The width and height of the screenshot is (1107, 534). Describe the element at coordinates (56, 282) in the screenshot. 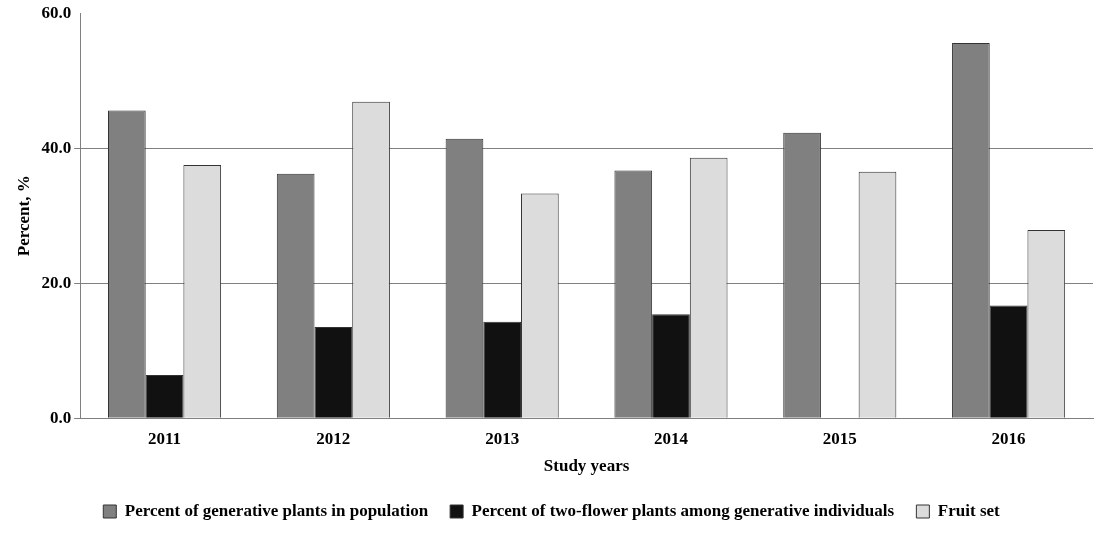

I see `y-tick-label: 20.0` at that location.